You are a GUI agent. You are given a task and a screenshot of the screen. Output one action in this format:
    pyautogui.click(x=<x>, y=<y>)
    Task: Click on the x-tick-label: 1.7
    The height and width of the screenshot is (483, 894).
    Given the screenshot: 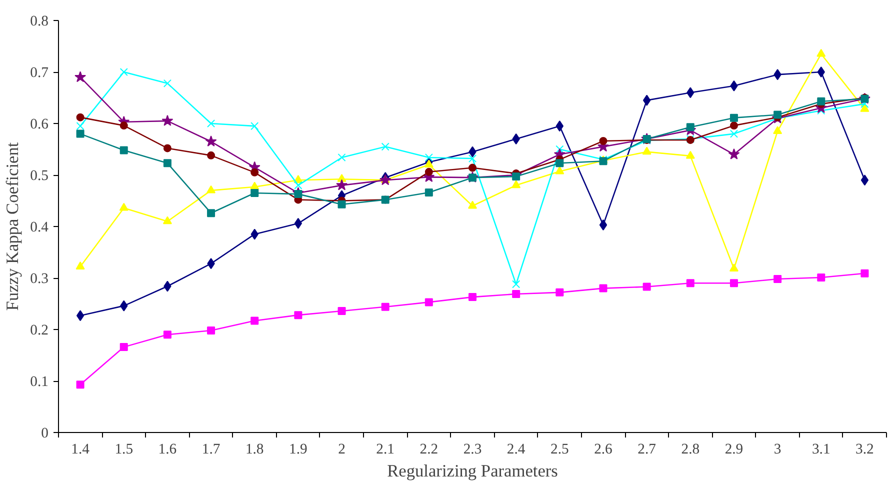 What is the action you would take?
    pyautogui.click(x=211, y=450)
    